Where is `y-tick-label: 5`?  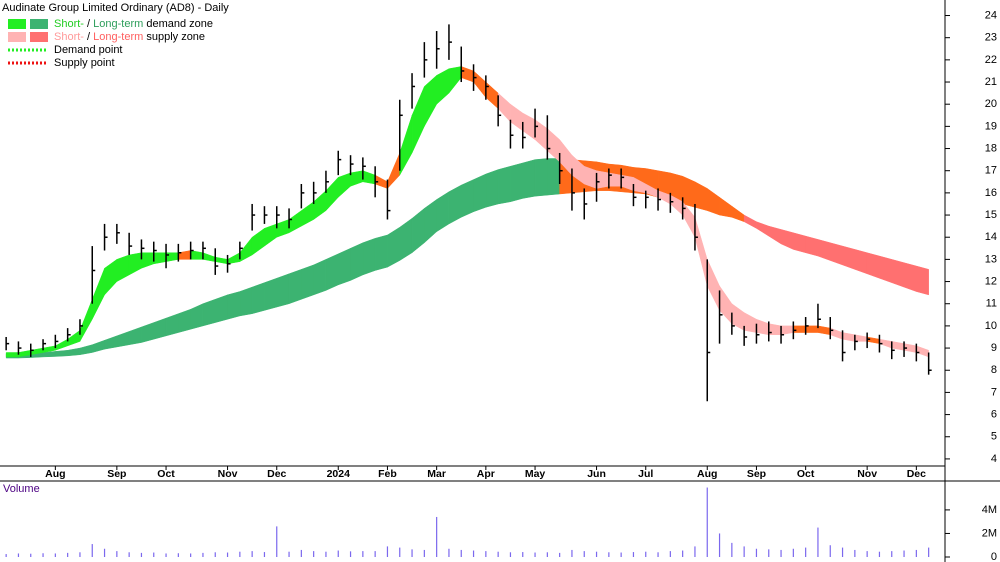
y-tick-label: 5 is located at coordinates (994, 437).